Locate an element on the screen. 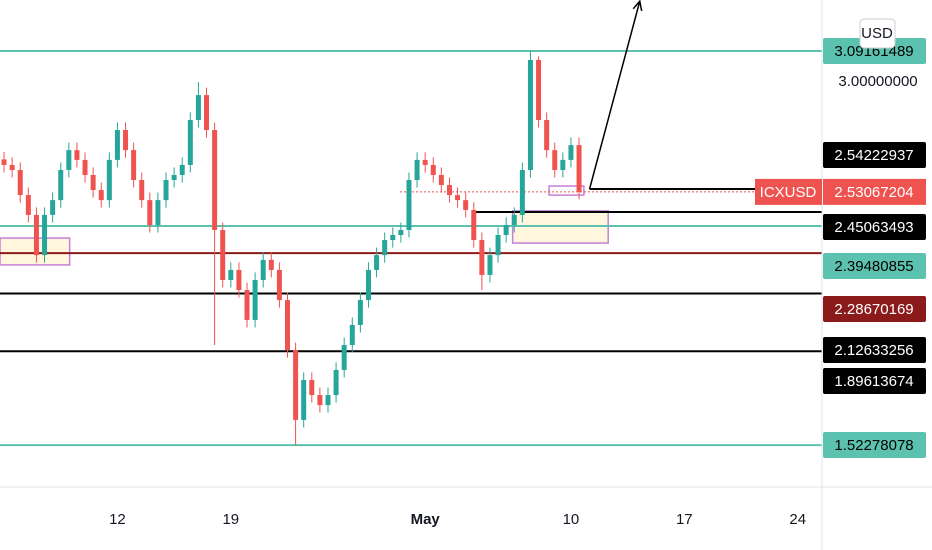 The height and width of the screenshot is (550, 932). price-label: 2.39480855 is located at coordinates (873, 266).